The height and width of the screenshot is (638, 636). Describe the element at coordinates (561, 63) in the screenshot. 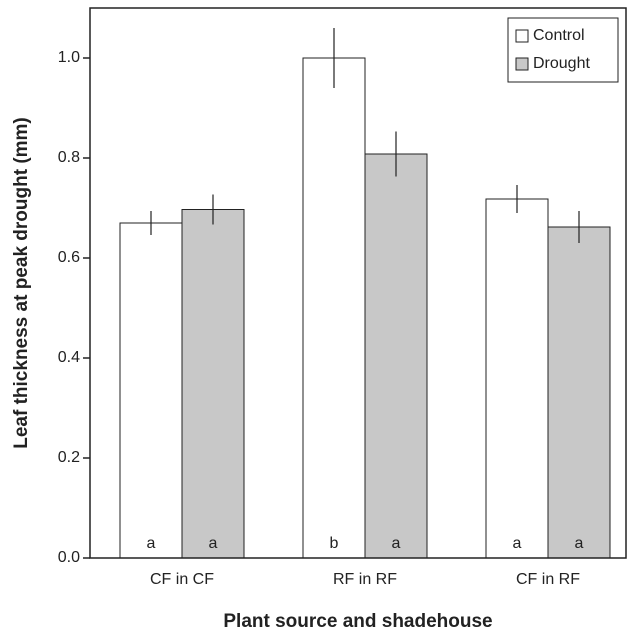

I see `legend-label: Drought` at that location.